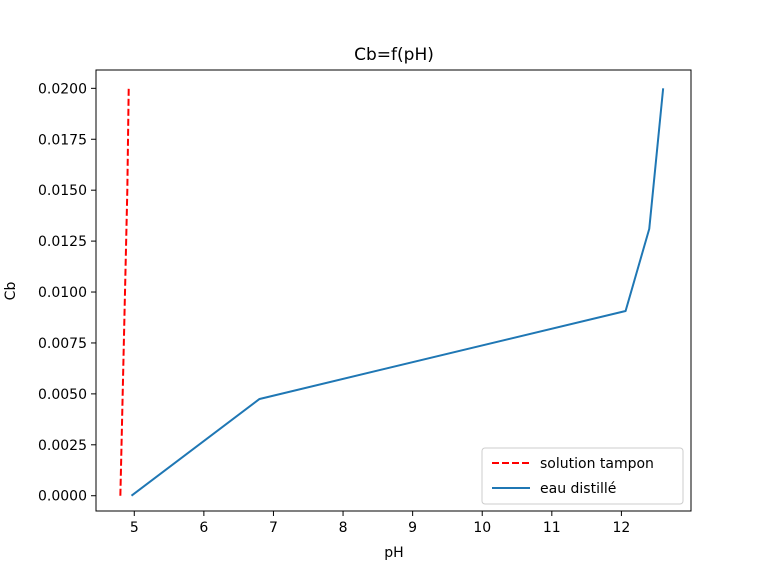  Describe the element at coordinates (62, 497) in the screenshot. I see `y-tick-label: 0.0000` at that location.